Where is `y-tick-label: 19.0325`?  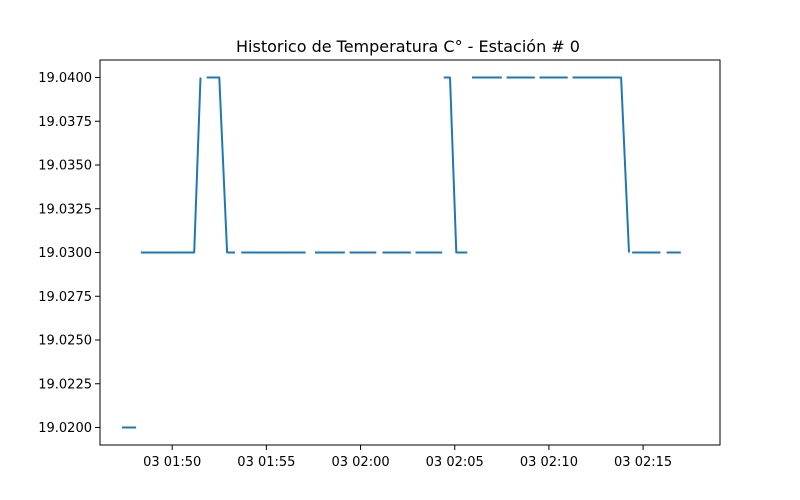 y-tick-label: 19.0325 is located at coordinates (65, 209).